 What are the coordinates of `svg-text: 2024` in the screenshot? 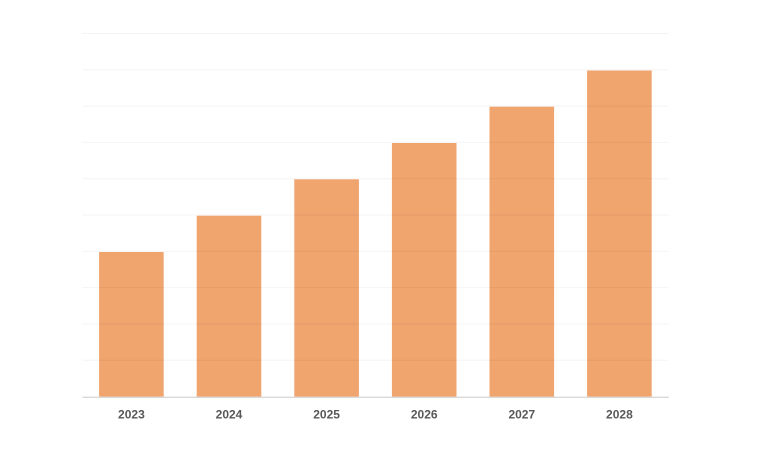 It's located at (229, 415).